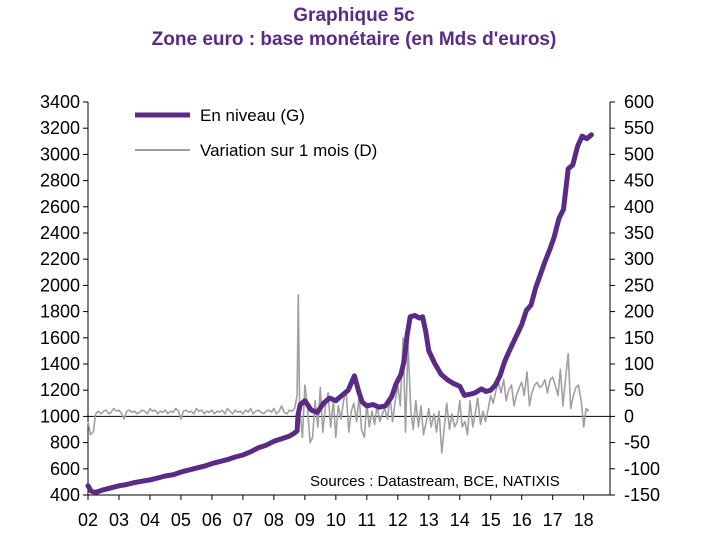 This screenshot has height=539, width=708. I want to click on x-tick-label: 11, so click(366, 520).